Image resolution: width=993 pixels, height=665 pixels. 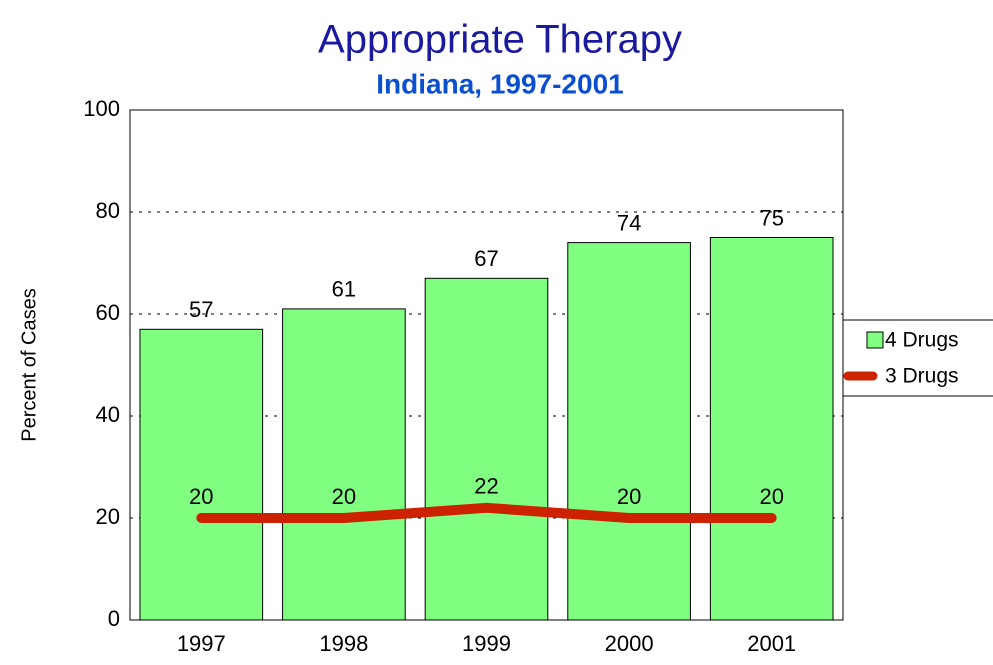 What do you see at coordinates (108, 516) in the screenshot?
I see `y-tick-label: 20` at bounding box center [108, 516].